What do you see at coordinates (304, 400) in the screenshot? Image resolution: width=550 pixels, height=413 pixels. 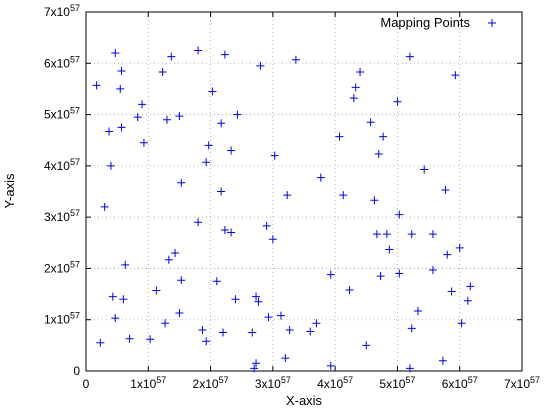 I see `x-axis-label: X-axis` at bounding box center [304, 400].